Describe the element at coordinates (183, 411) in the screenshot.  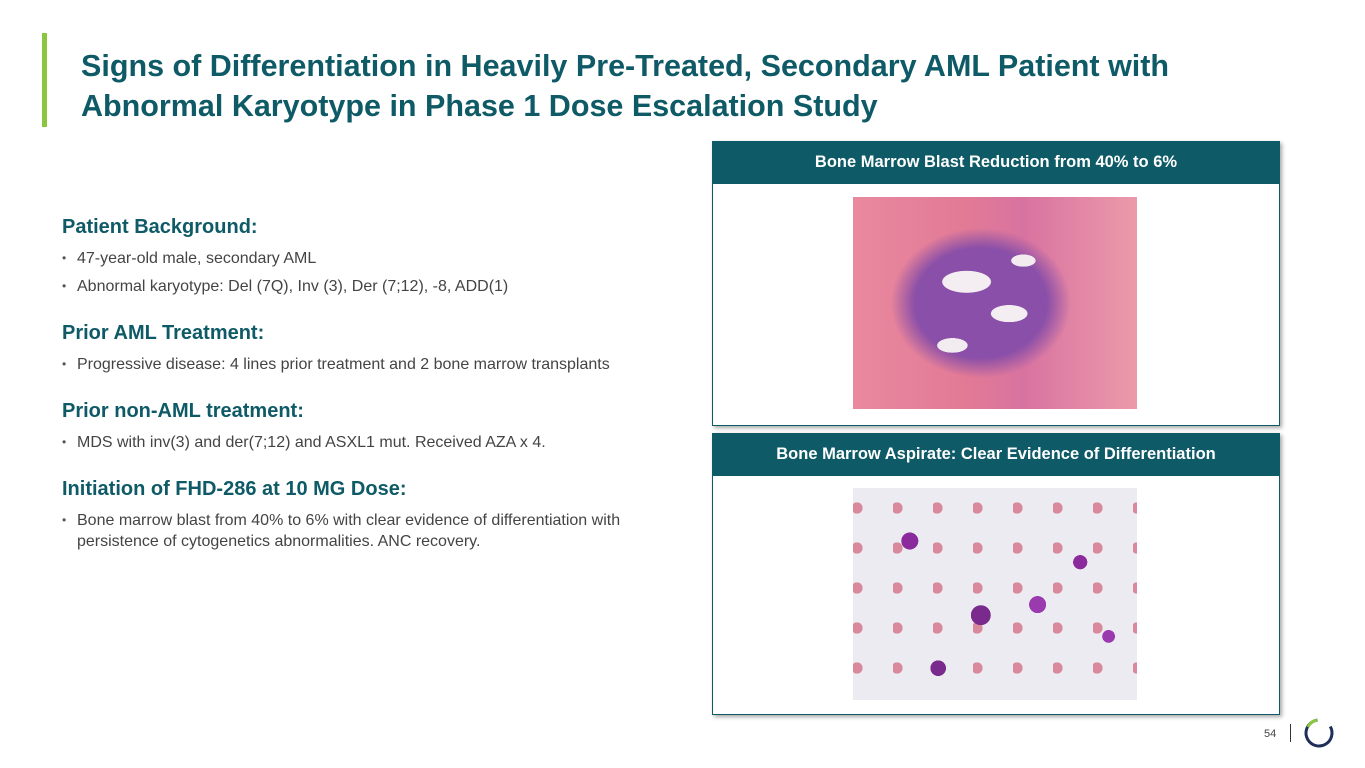
I see `section-heading: Prior non-AML treatment:` at that location.